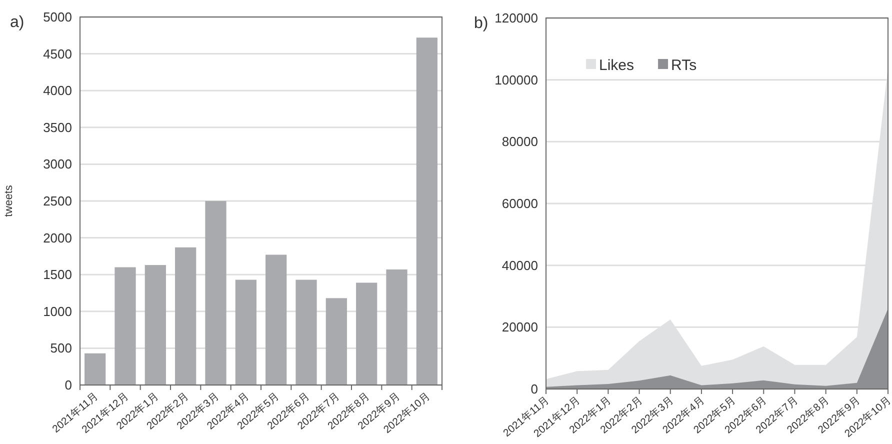 This screenshot has width=892, height=444. Describe the element at coordinates (520, 142) in the screenshot. I see `y-tick-label: 80000` at that location.